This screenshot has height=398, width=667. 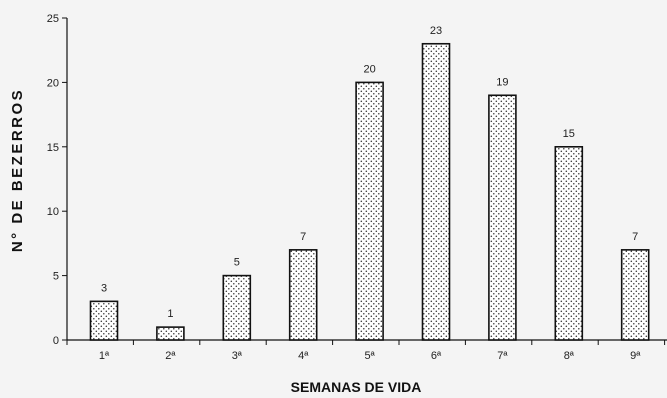 What do you see at coordinates (502, 82) in the screenshot?
I see `bar-value-label: 19` at bounding box center [502, 82].